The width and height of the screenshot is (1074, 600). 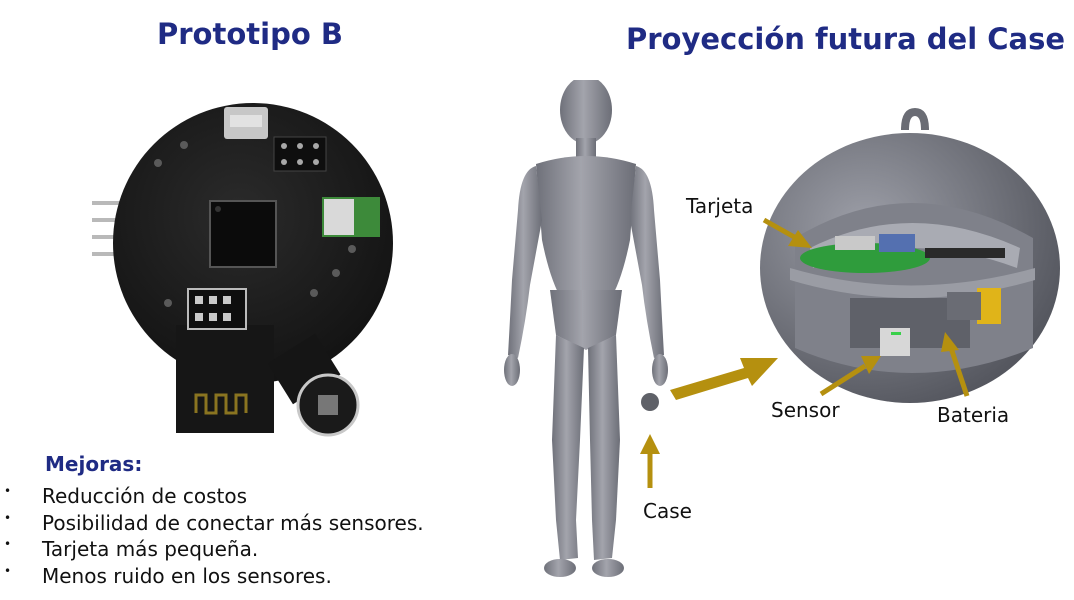 I want to click on label-sensor: Sensor, so click(x=805, y=410).